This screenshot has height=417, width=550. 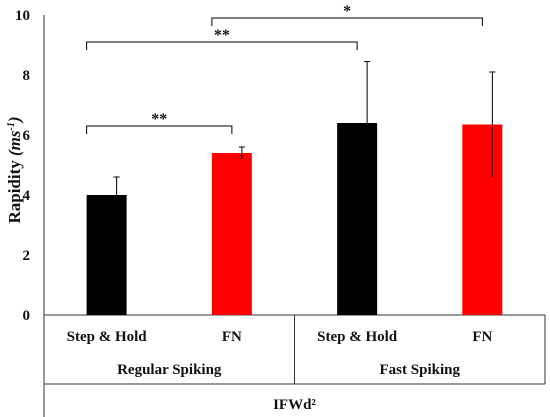 What do you see at coordinates (169, 370) in the screenshot?
I see `group-label: Regular Spiking` at bounding box center [169, 370].